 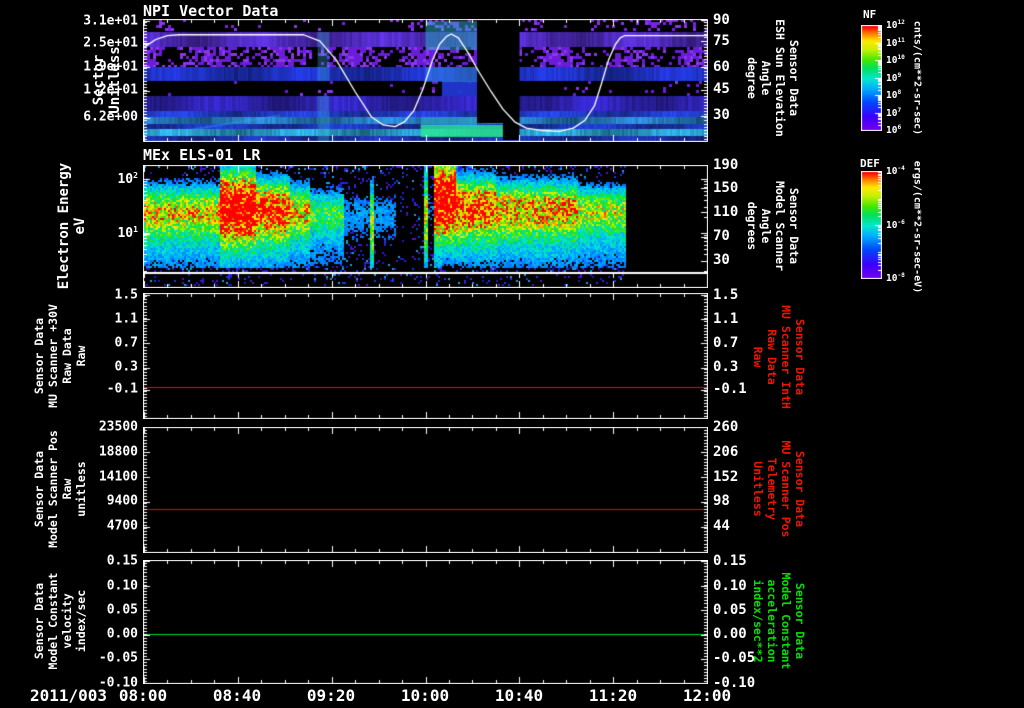 I want to click on y-tick-label-right: 110, so click(x=726, y=211).